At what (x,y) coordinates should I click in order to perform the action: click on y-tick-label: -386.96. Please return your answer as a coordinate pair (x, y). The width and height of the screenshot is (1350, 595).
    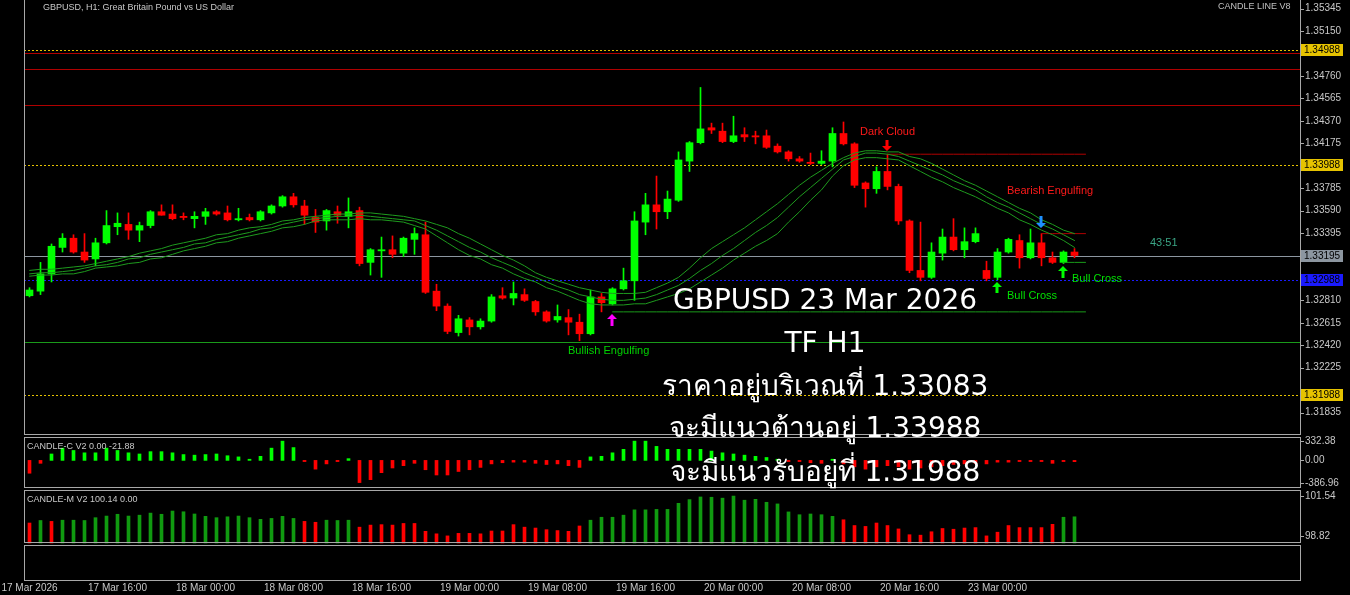
    Looking at the image, I should click on (1322, 482).